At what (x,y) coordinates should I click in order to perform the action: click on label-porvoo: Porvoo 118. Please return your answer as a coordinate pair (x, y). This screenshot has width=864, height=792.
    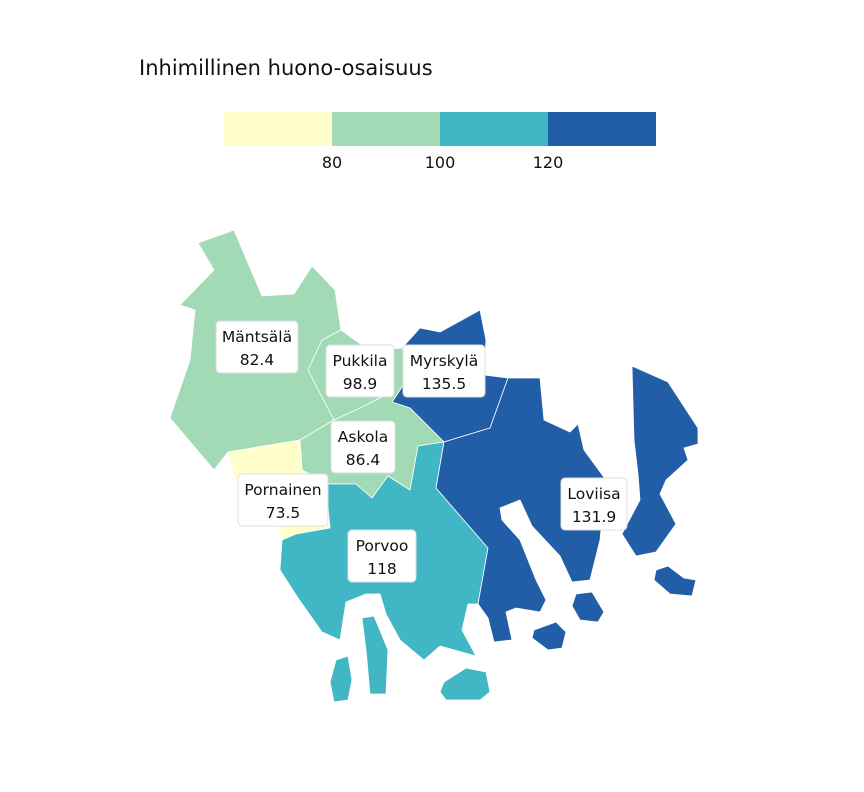
    Looking at the image, I should click on (382, 556).